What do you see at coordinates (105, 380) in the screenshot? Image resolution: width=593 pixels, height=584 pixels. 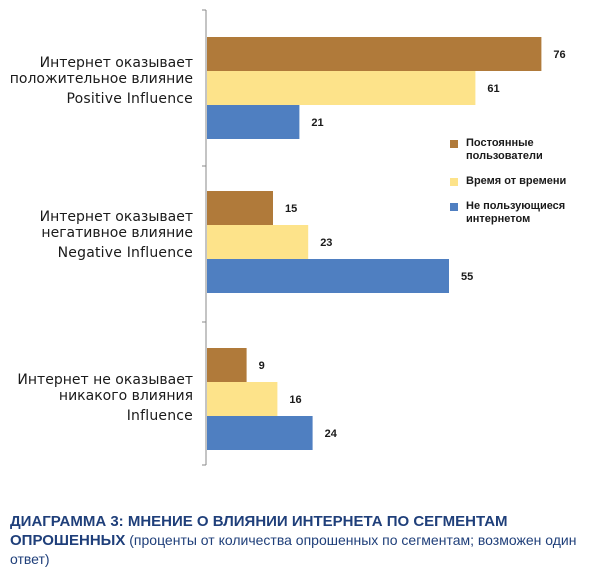 I see `category-label-none-line1: Интернет не оказывает` at bounding box center [105, 380].